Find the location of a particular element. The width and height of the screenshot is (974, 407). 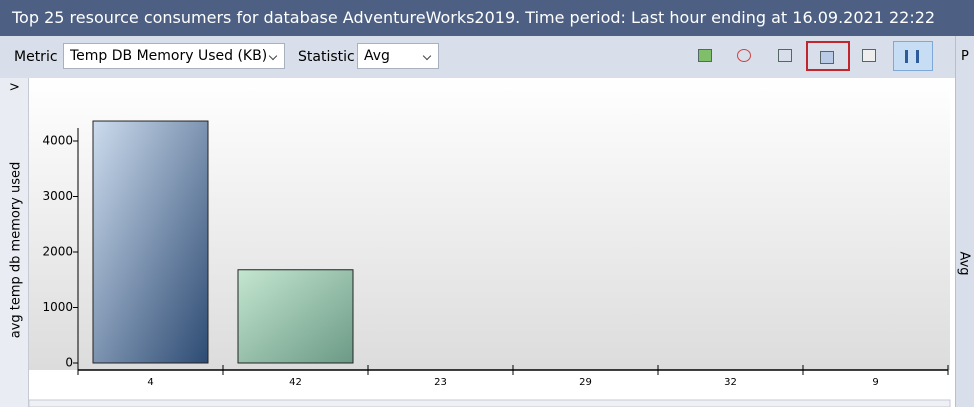

expand-toggle: > is located at coordinates (14, 87).